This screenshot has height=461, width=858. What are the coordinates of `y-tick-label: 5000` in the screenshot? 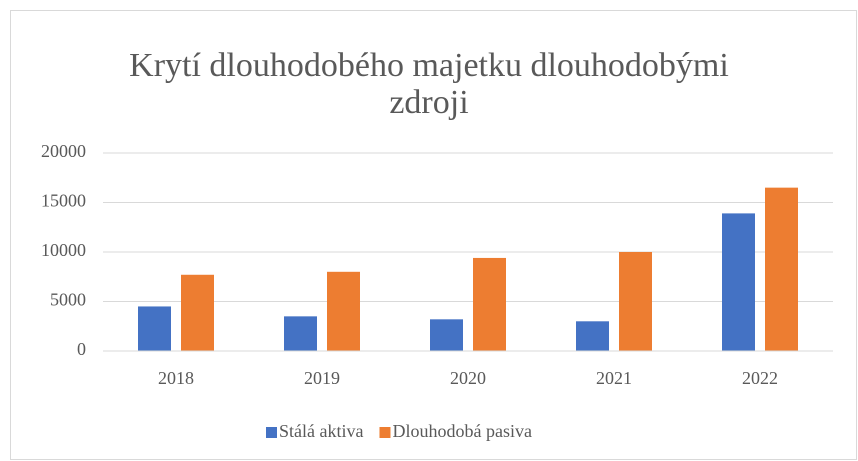 It's located at (68, 300).